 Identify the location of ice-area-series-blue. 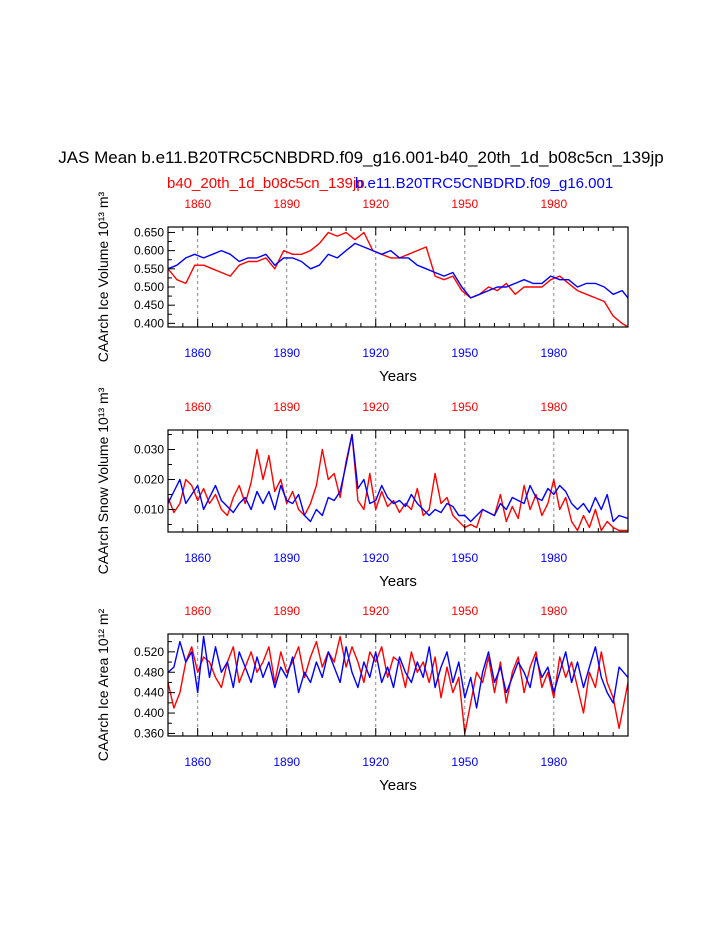
(398, 672).